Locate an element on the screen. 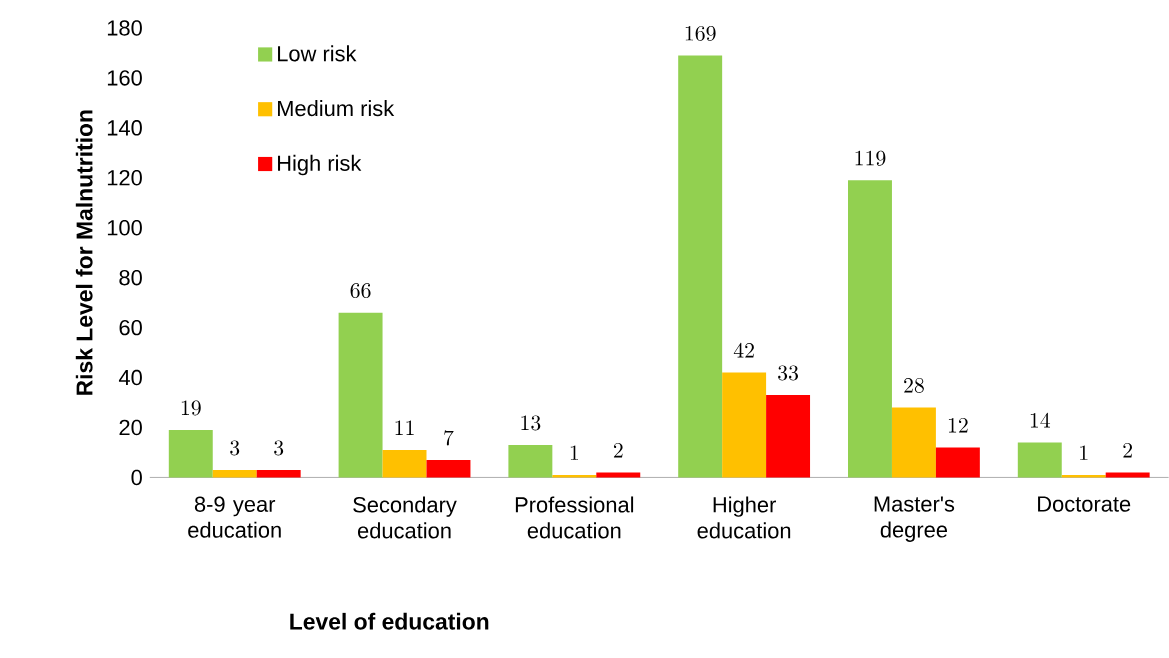 Image resolution: width=1169 pixels, height=658 pixels. y-tick-label: 140 is located at coordinates (124, 128).